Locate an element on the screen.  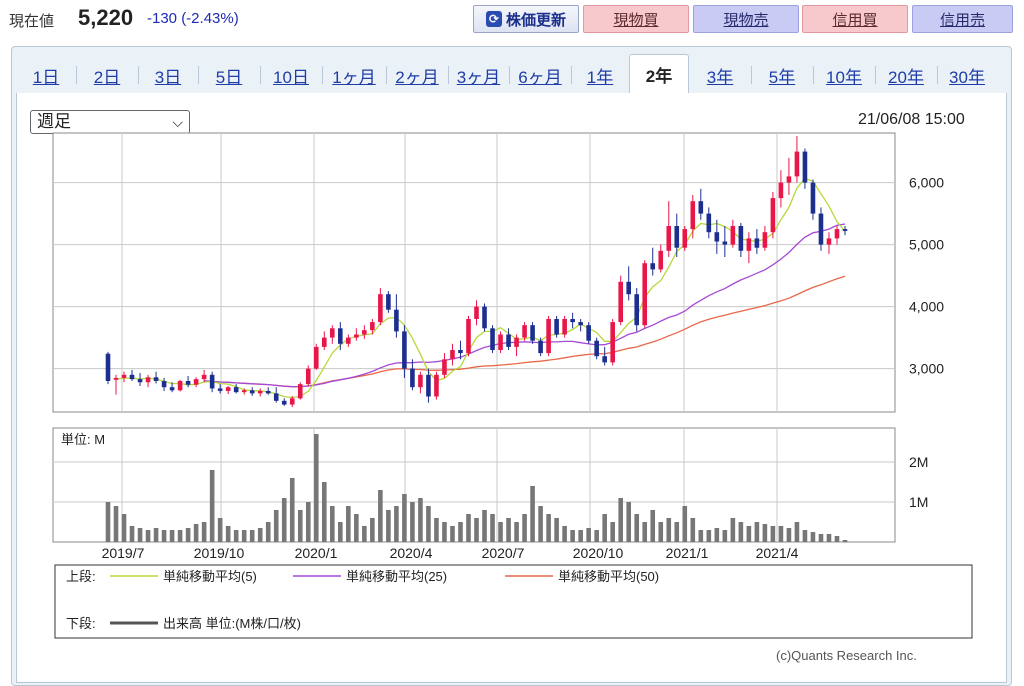
tab-14: 20年 is located at coordinates (906, 77).